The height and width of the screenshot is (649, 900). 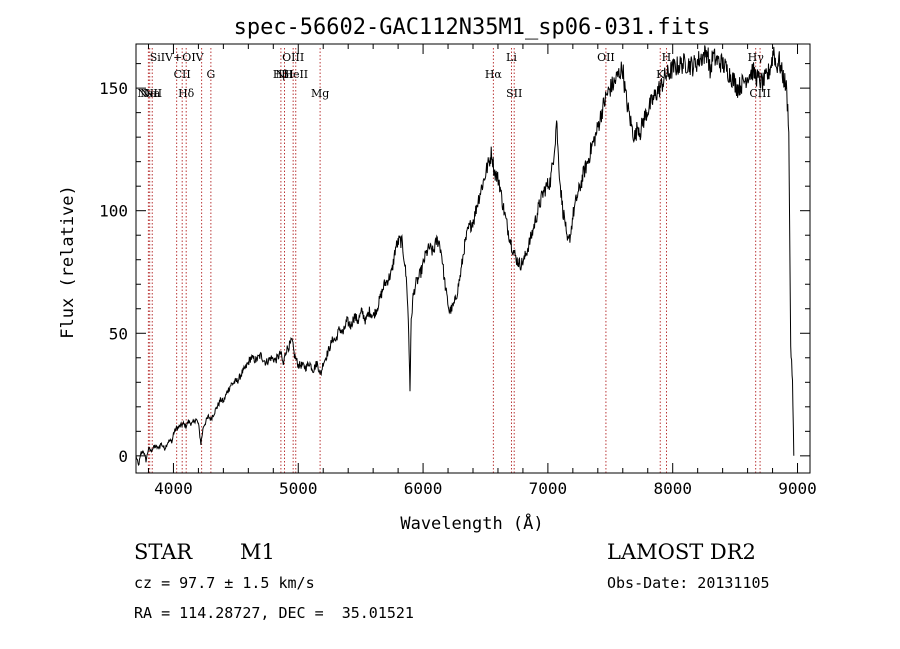 I want to click on line-marker-label-18: H, so click(x=667, y=57).